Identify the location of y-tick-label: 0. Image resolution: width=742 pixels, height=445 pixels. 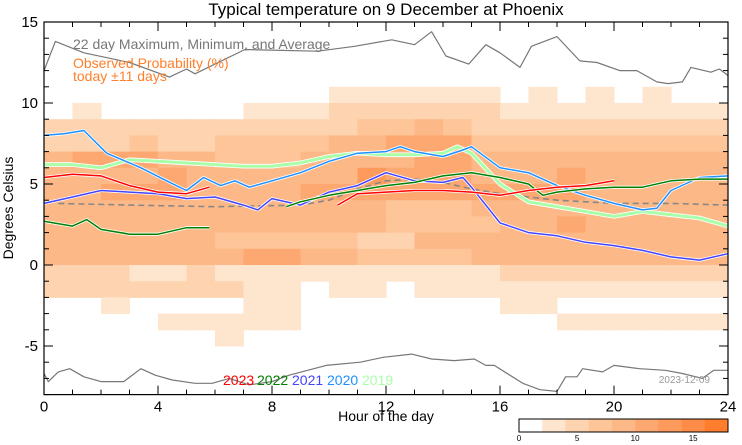
(34, 265).